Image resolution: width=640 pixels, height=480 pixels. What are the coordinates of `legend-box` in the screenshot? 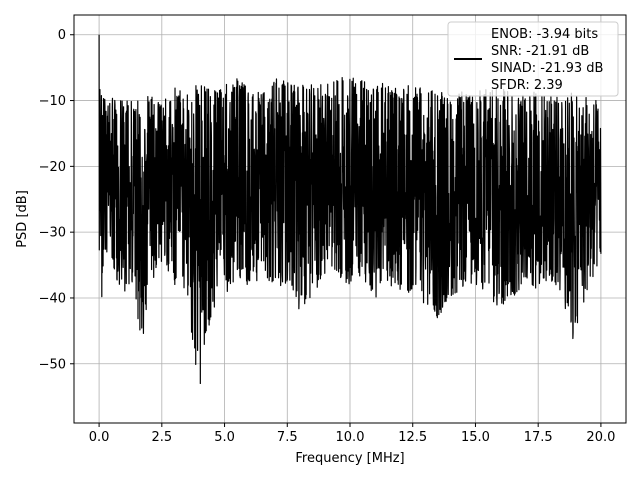 It's located at (533, 59).